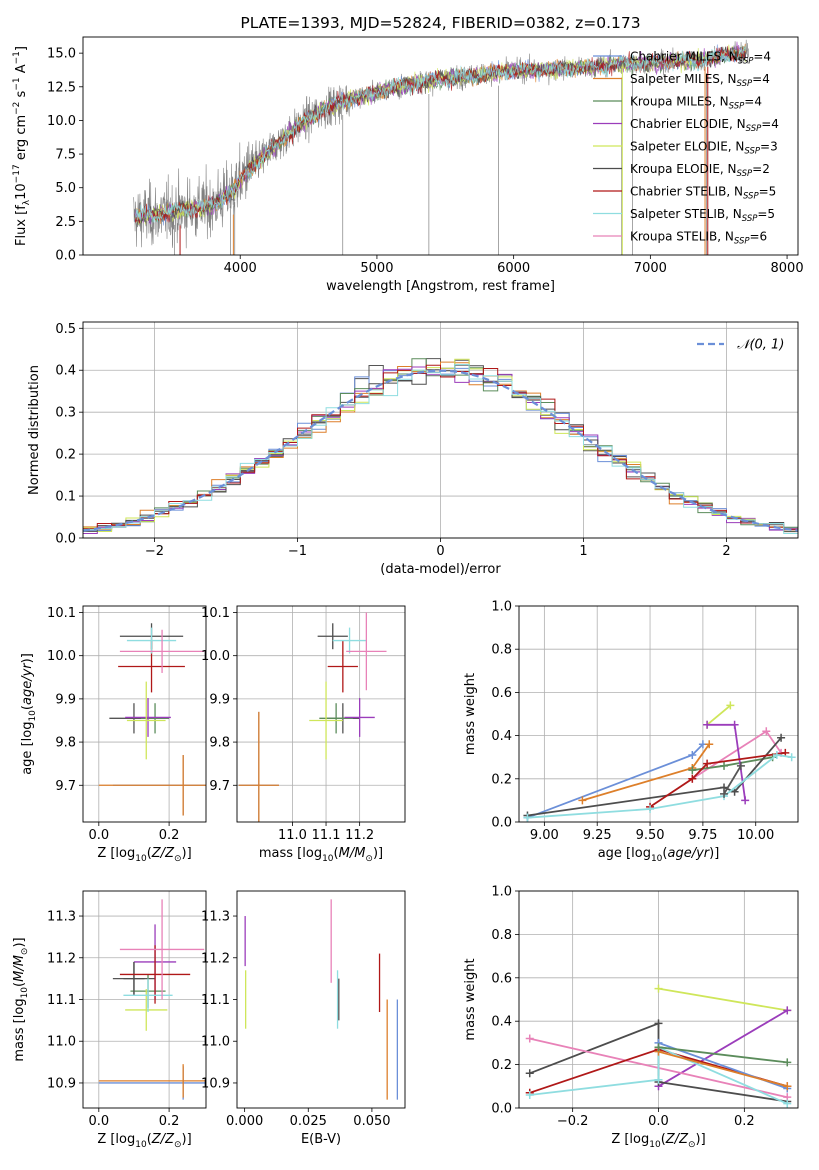 The width and height of the screenshot is (819, 1170). Describe the element at coordinates (644, 721) in the screenshot. I see `panel-weight_vs_age: 9.00 9.25 9.50 9.75 10.00 0.0 0.2 0.4 0.6 0.8 1.0` at that location.